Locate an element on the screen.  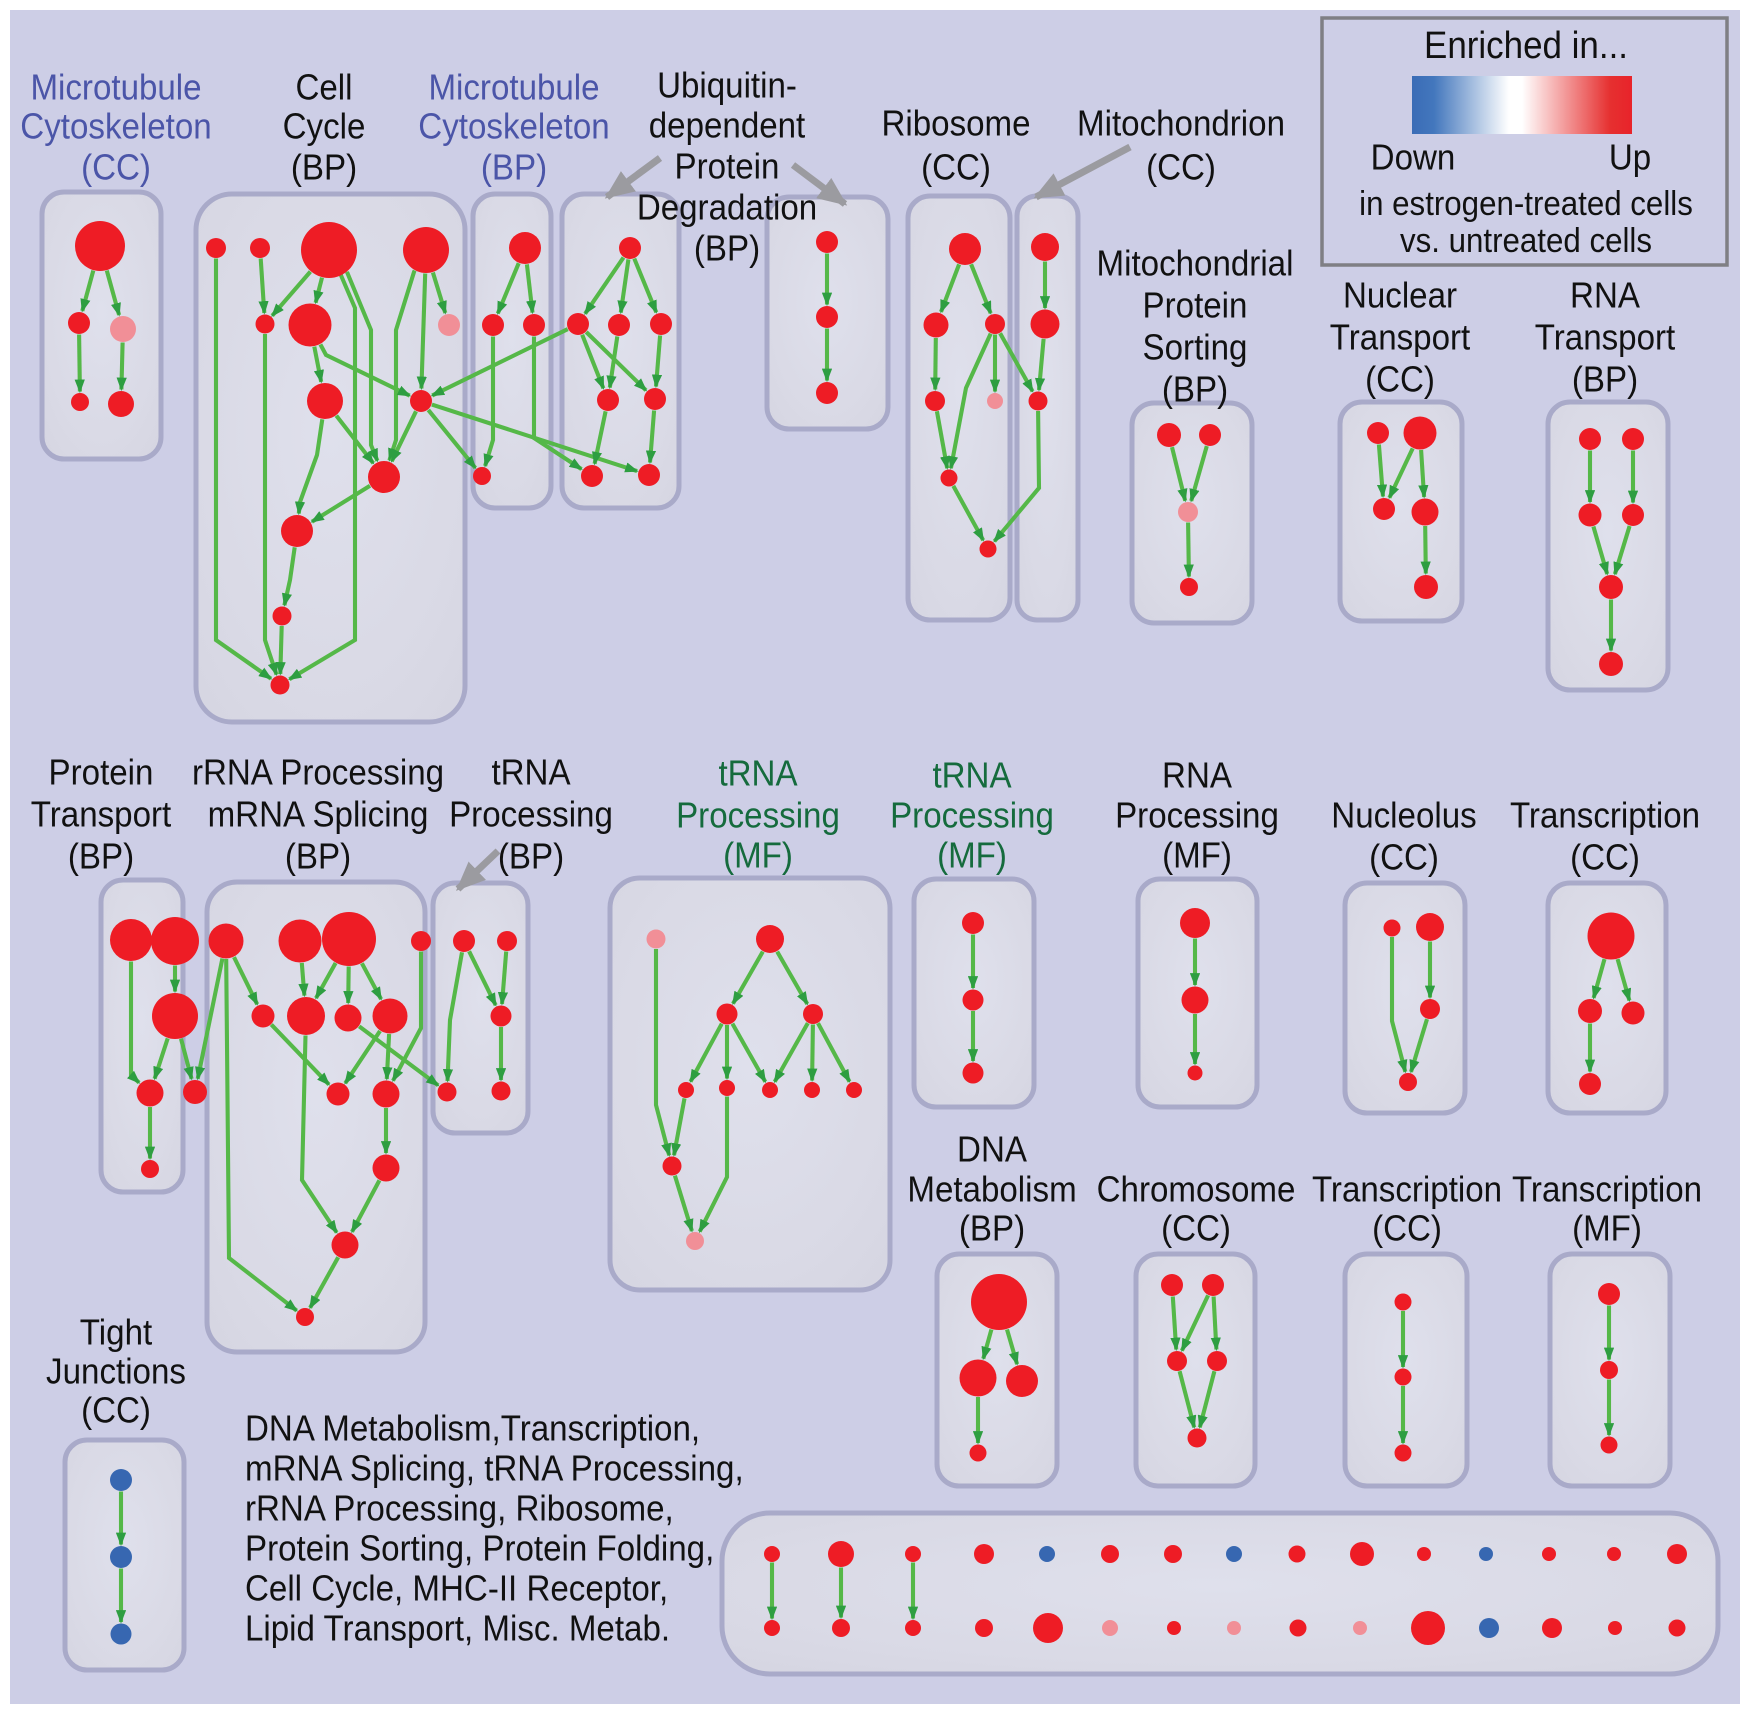
svg-text: Nuclear is located at coordinates (1400, 296).